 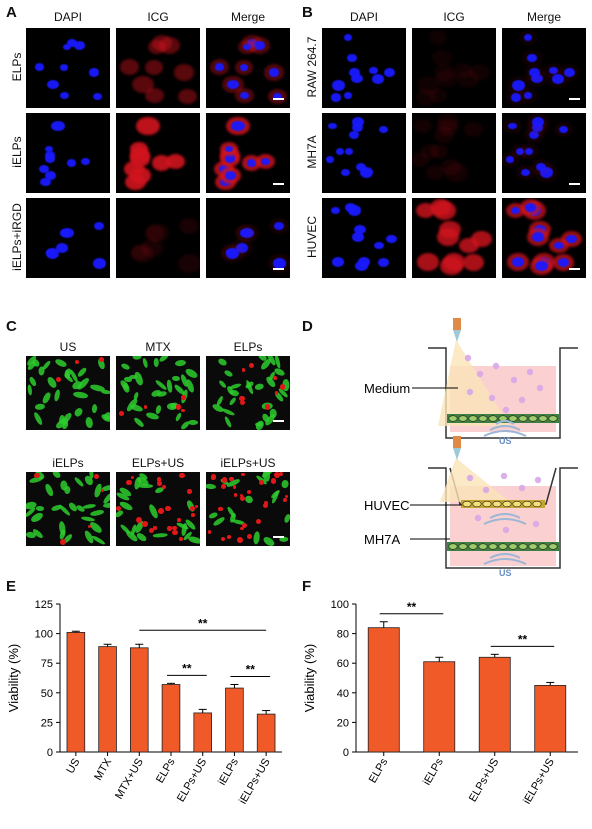 I want to click on transwell-top: US Medium, so click(x=471, y=382).